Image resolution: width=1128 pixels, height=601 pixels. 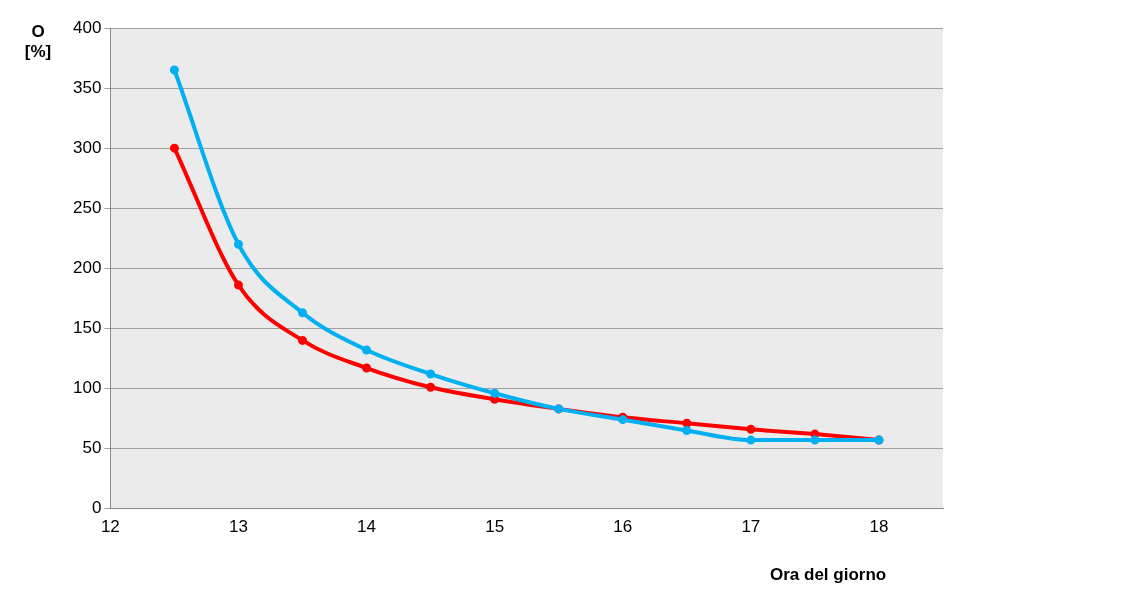 What do you see at coordinates (38, 42) in the screenshot?
I see `y-axis-title: O [%]` at bounding box center [38, 42].